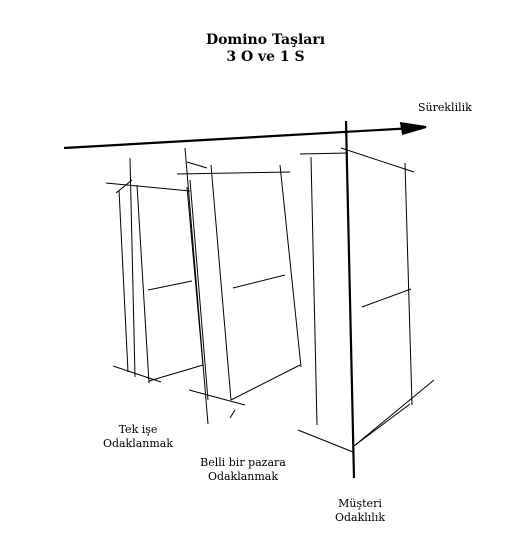  I want to click on diagram-title: Domino Taşları, so click(265, 40).